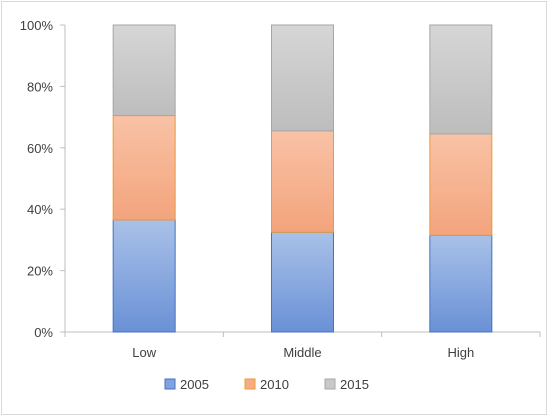 The image size is (550, 419). Describe the element at coordinates (144, 352) in the screenshot. I see `x-category-label: Low` at that location.